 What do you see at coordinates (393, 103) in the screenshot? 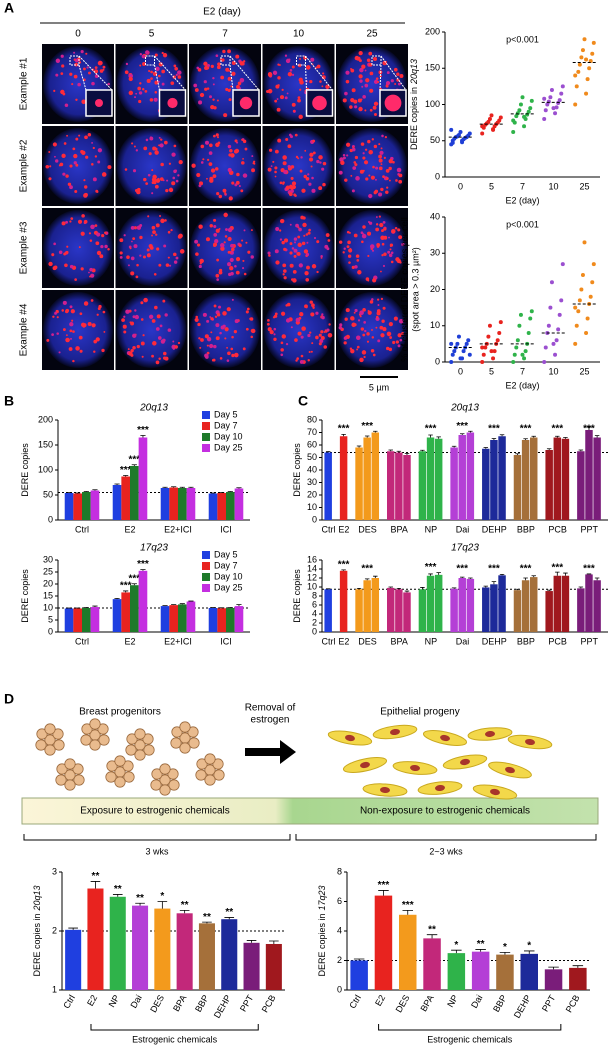
I see `inset` at bounding box center [393, 103].